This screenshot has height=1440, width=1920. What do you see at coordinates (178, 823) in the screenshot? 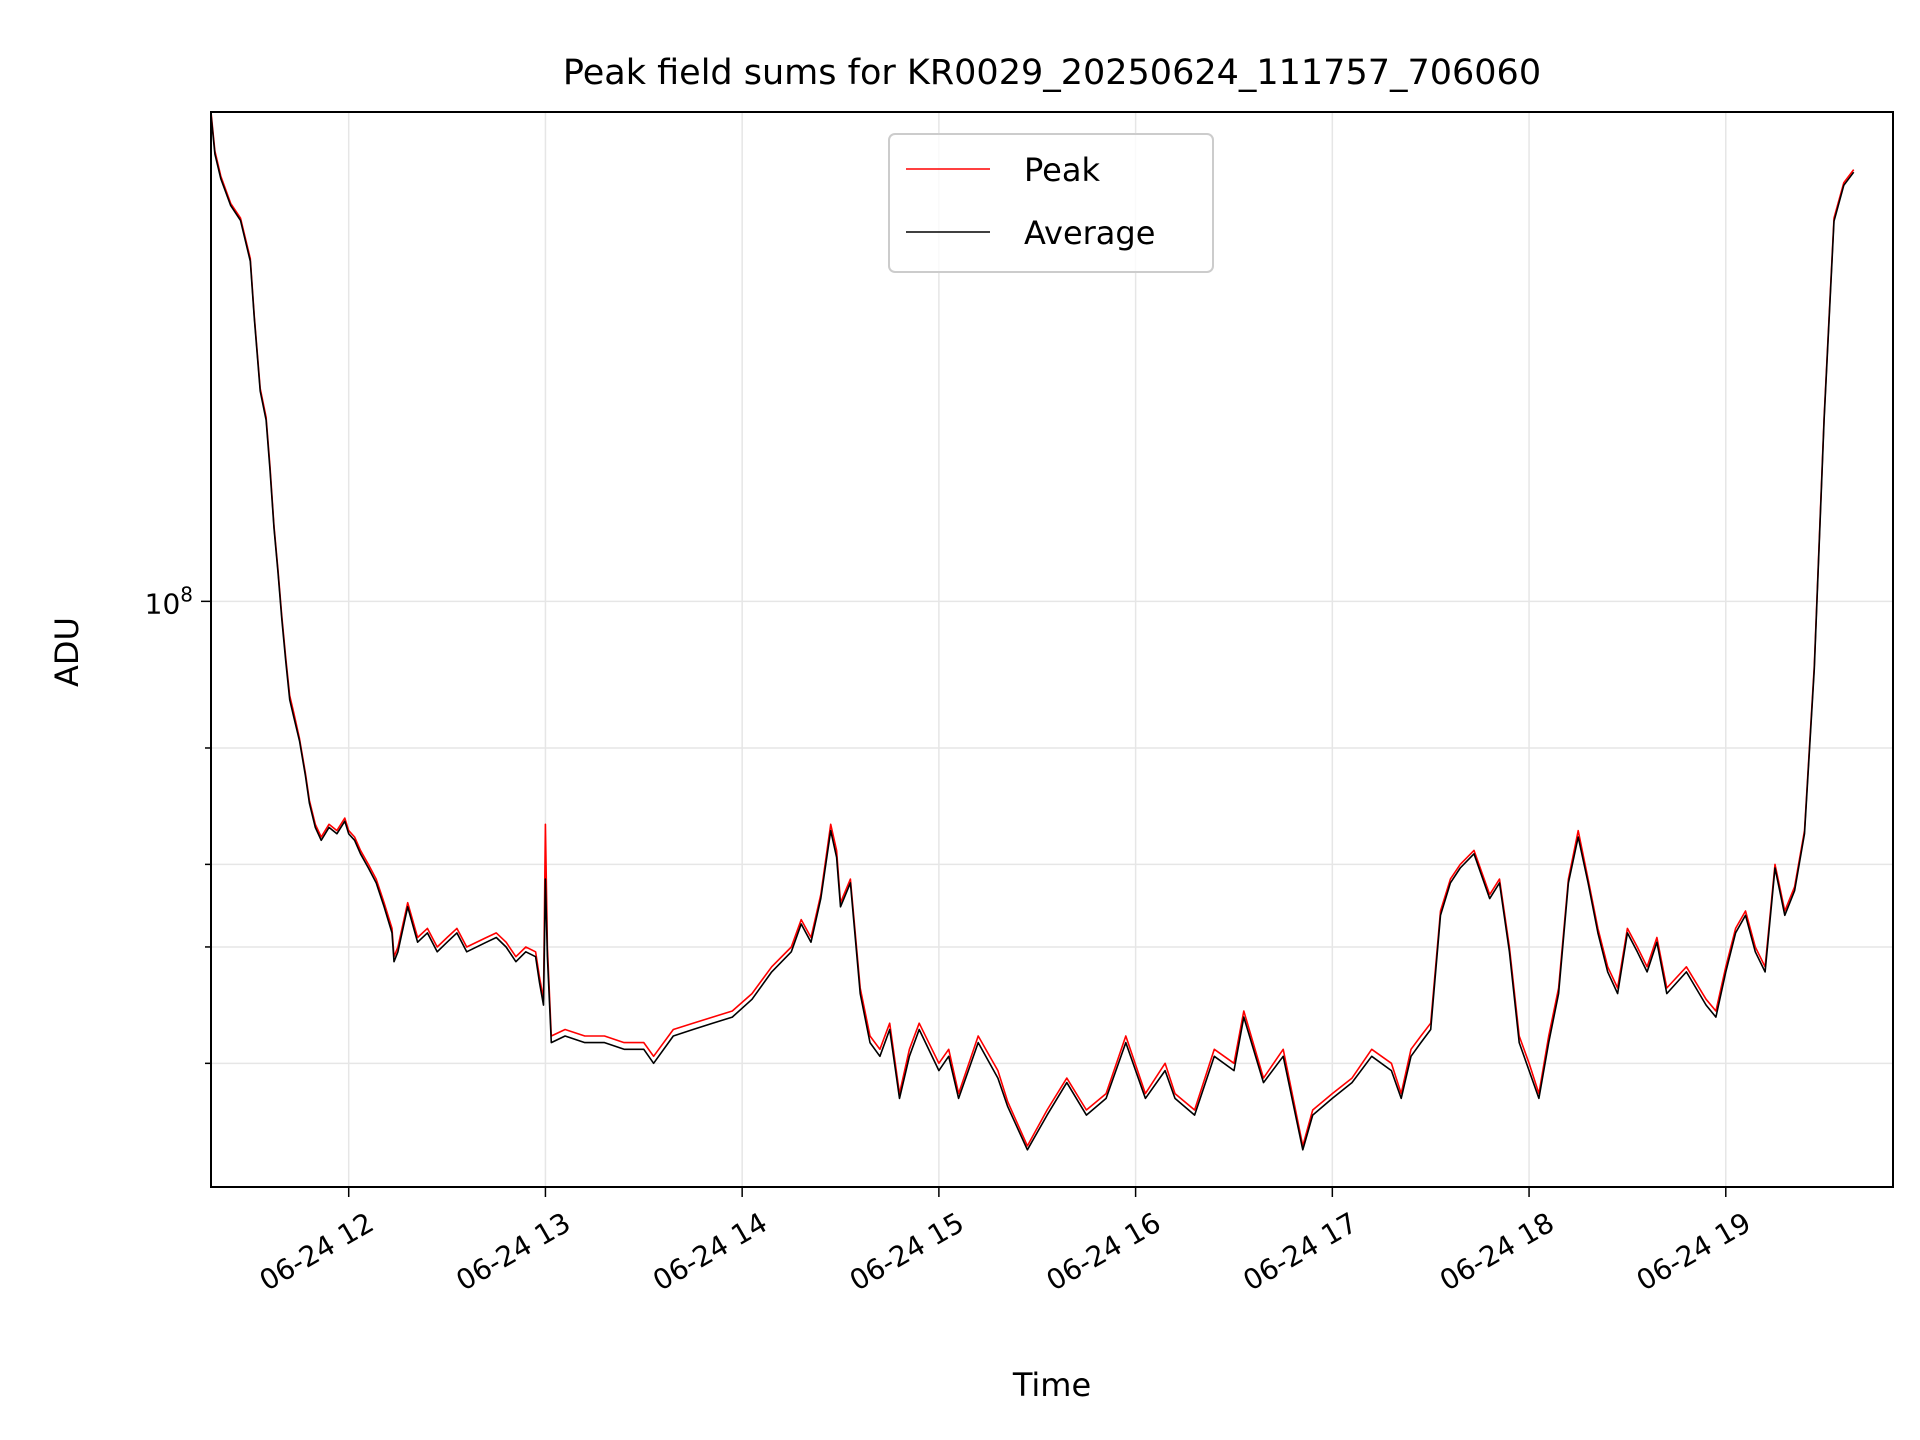
I see `y-axis-ticks: 108` at bounding box center [178, 823].